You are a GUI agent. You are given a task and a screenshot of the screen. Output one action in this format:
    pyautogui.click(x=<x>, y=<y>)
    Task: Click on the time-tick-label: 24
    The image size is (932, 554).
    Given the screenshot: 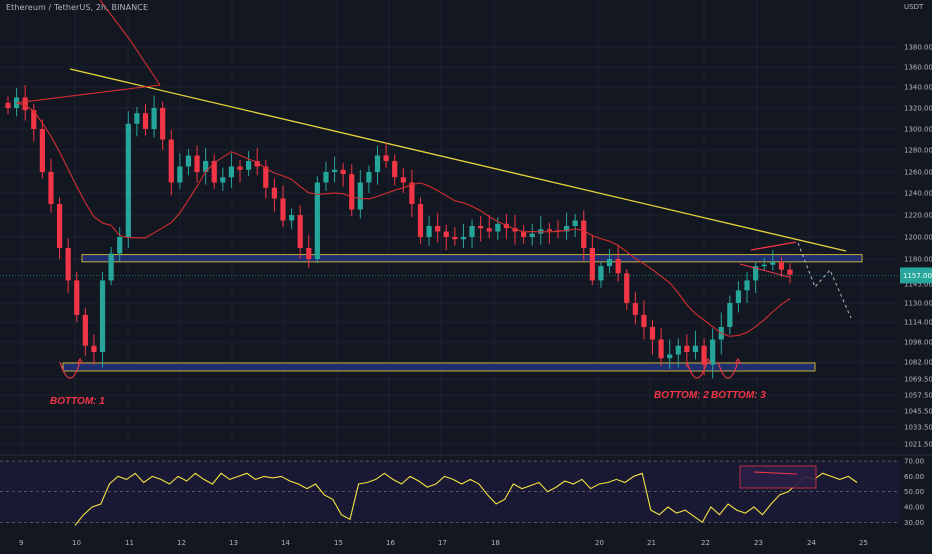 What is the action you would take?
    pyautogui.click(x=811, y=543)
    